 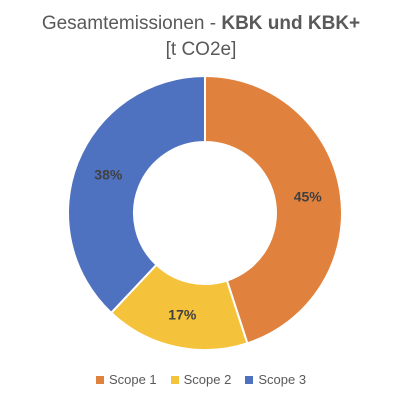 I want to click on chart-title: Gesamtemissionen - KBK und KBK+, so click(x=201, y=24).